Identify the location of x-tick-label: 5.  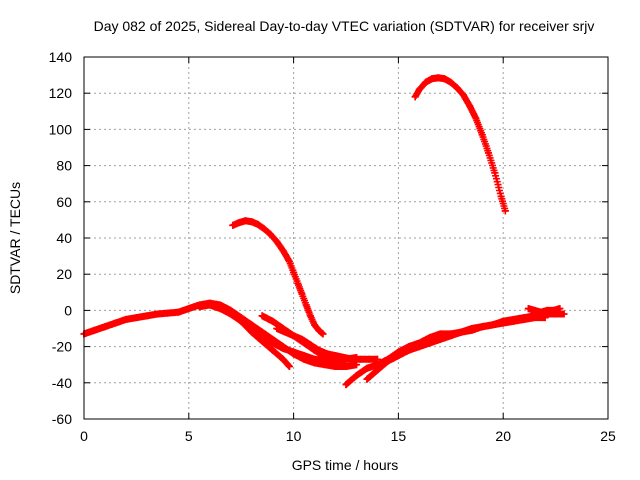
(189, 436).